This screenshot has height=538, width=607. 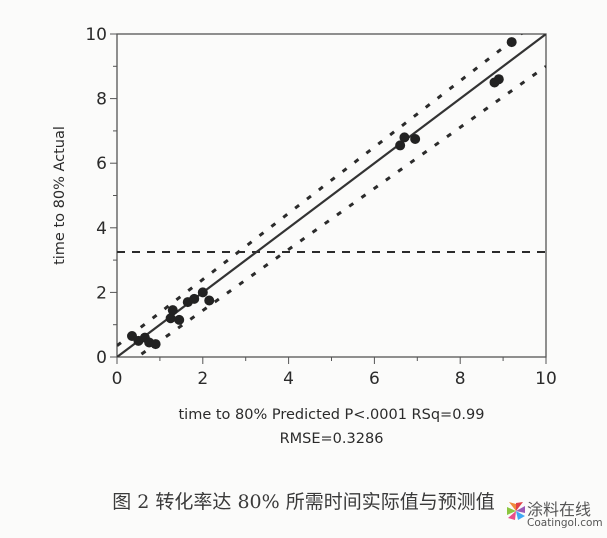 I want to click on x-axis-label-line2: RMSE=0.3286, so click(x=332, y=439).